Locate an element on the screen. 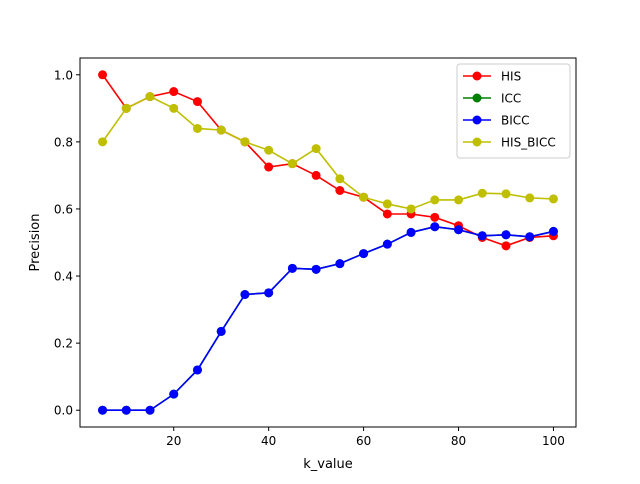 This screenshot has height=484, width=640. legend: HIS ICC BICC HIS_BICC is located at coordinates (513, 111).